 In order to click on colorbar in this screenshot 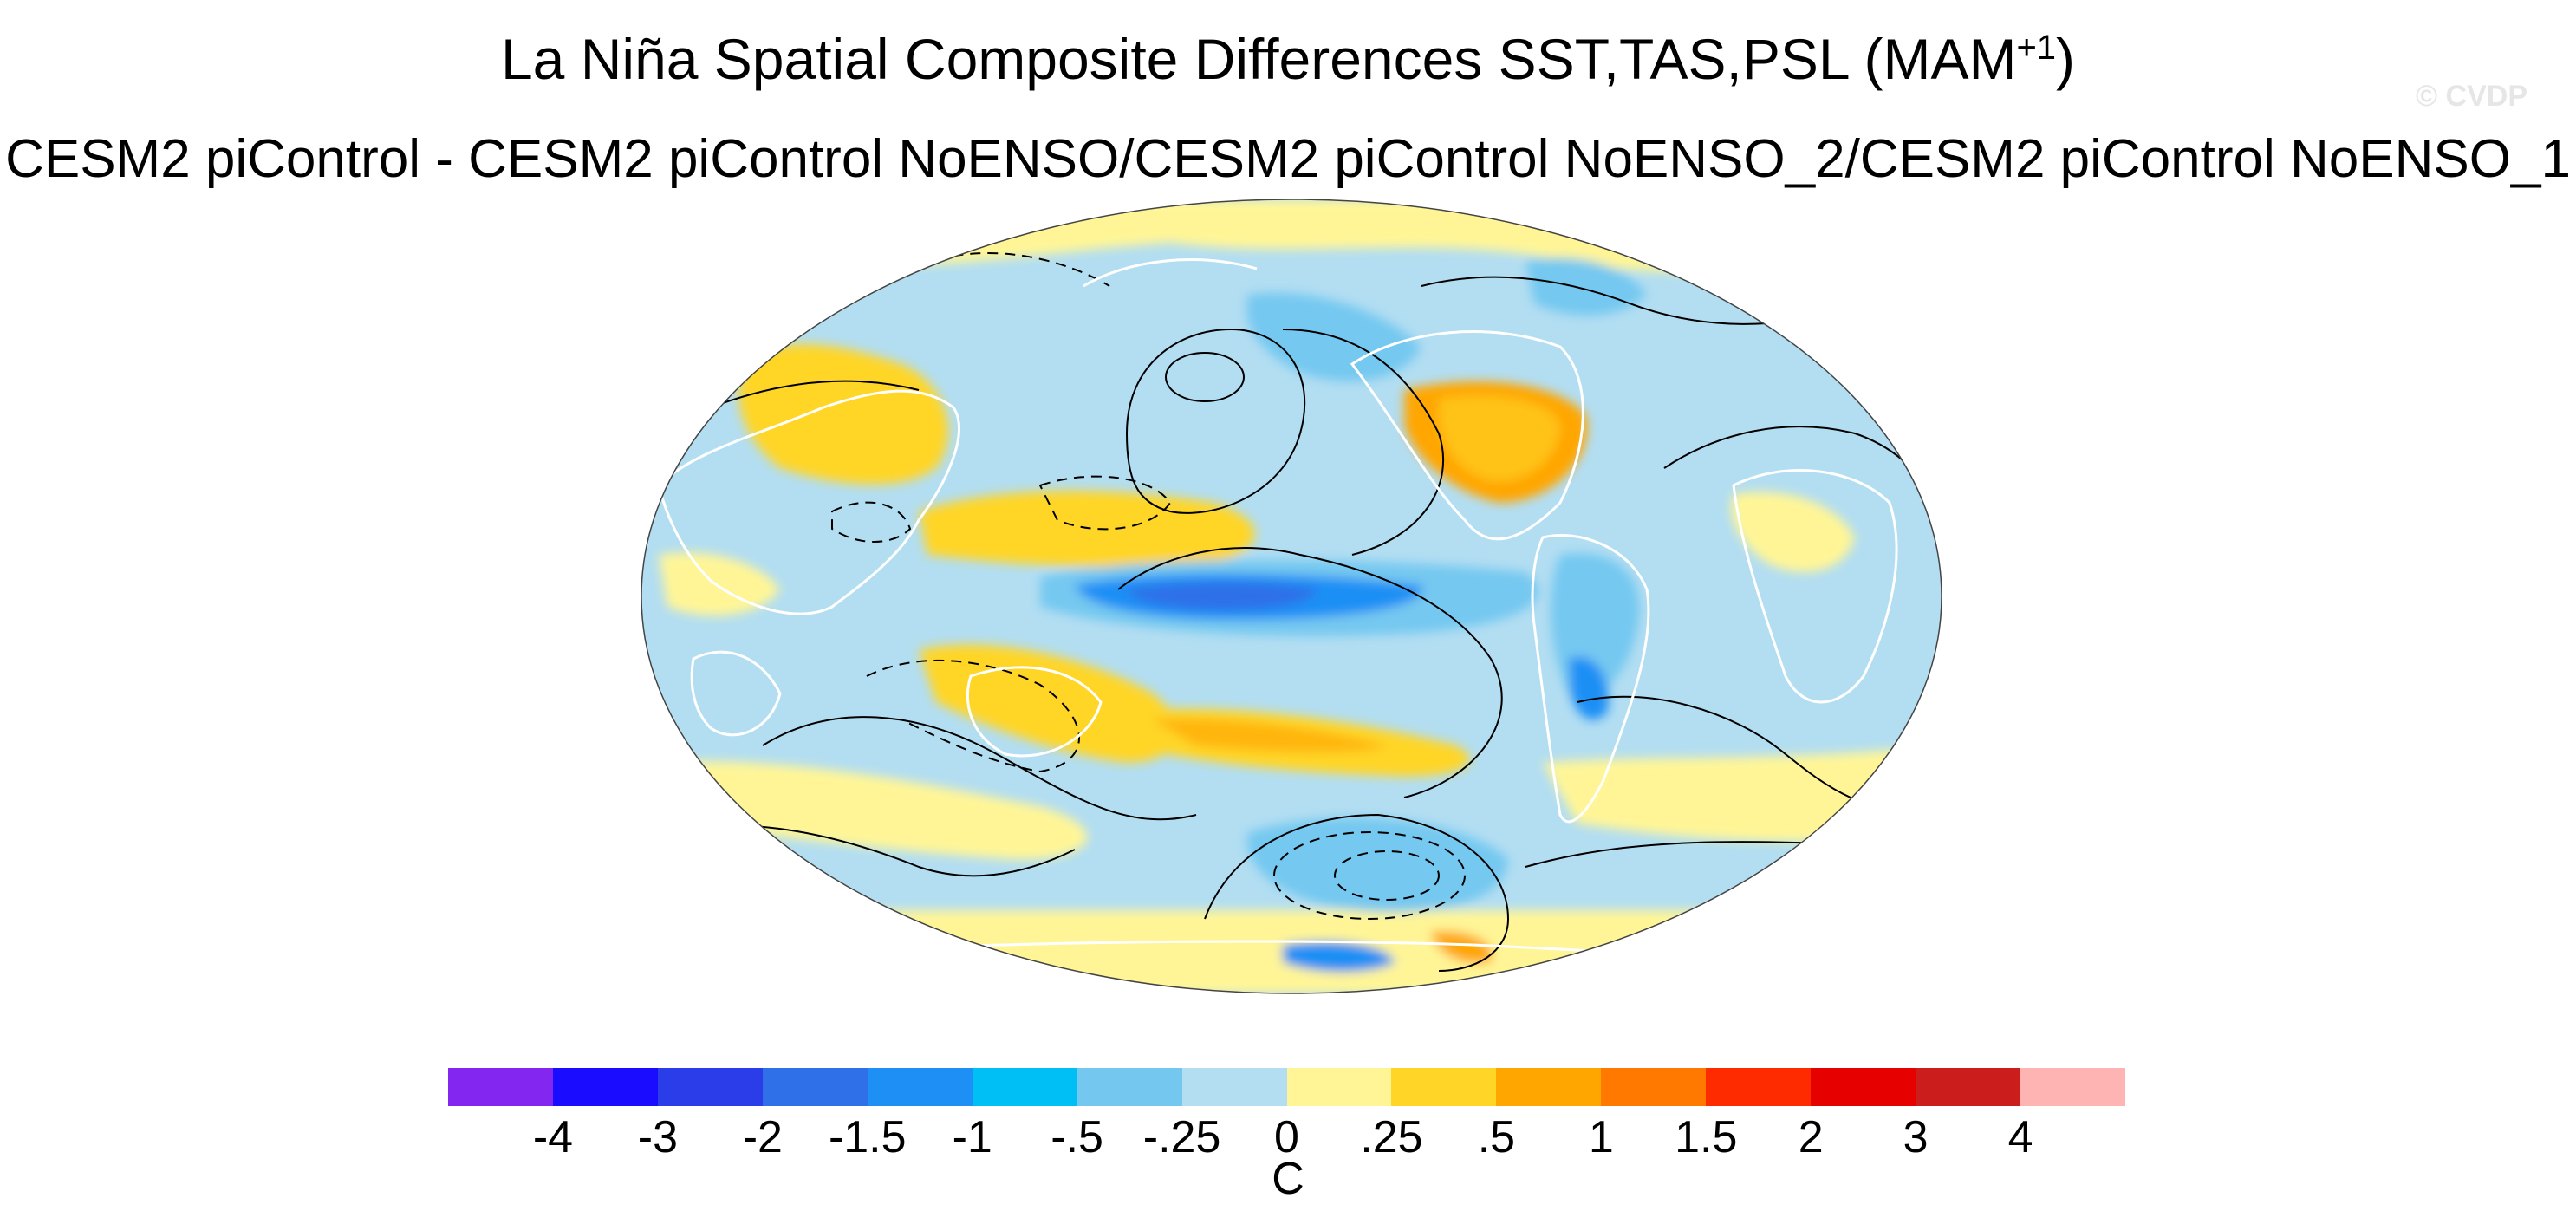, I will do `click(1286, 1087)`.